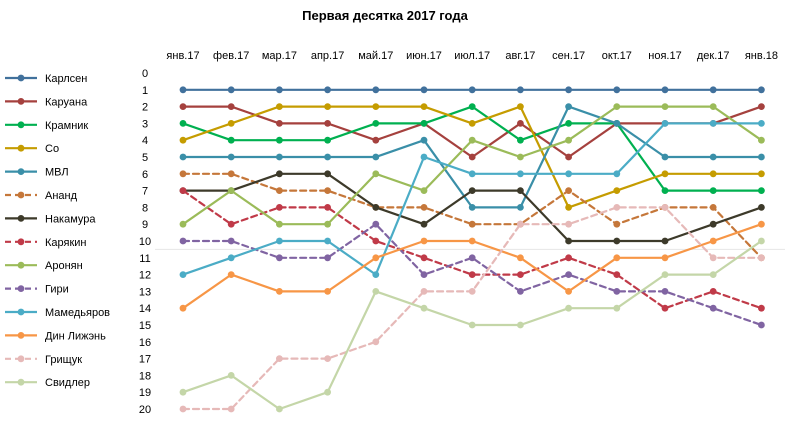 The width and height of the screenshot is (789, 423). I want to click on y-tick-label: 6, so click(145, 175).